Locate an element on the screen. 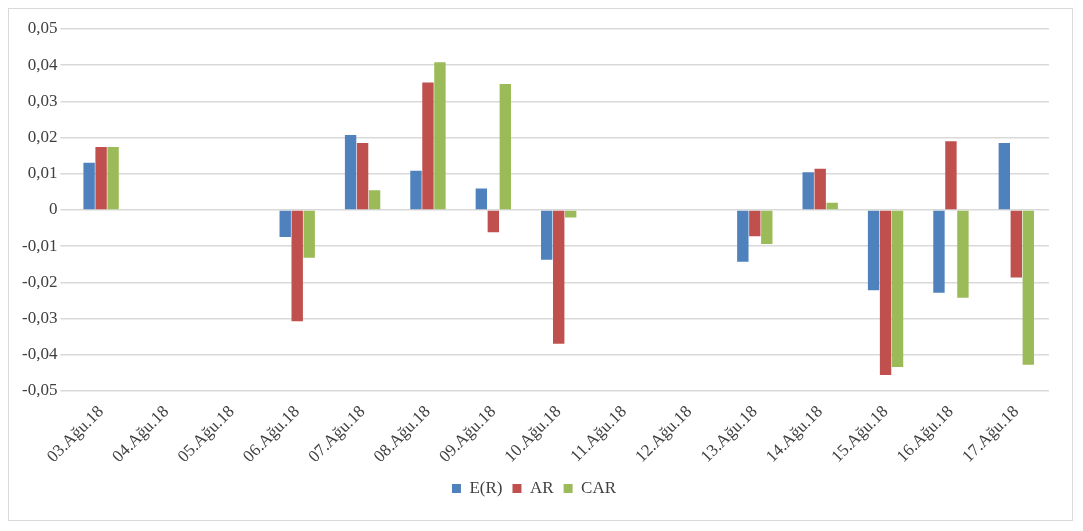  legend-label: AR is located at coordinates (542, 487).